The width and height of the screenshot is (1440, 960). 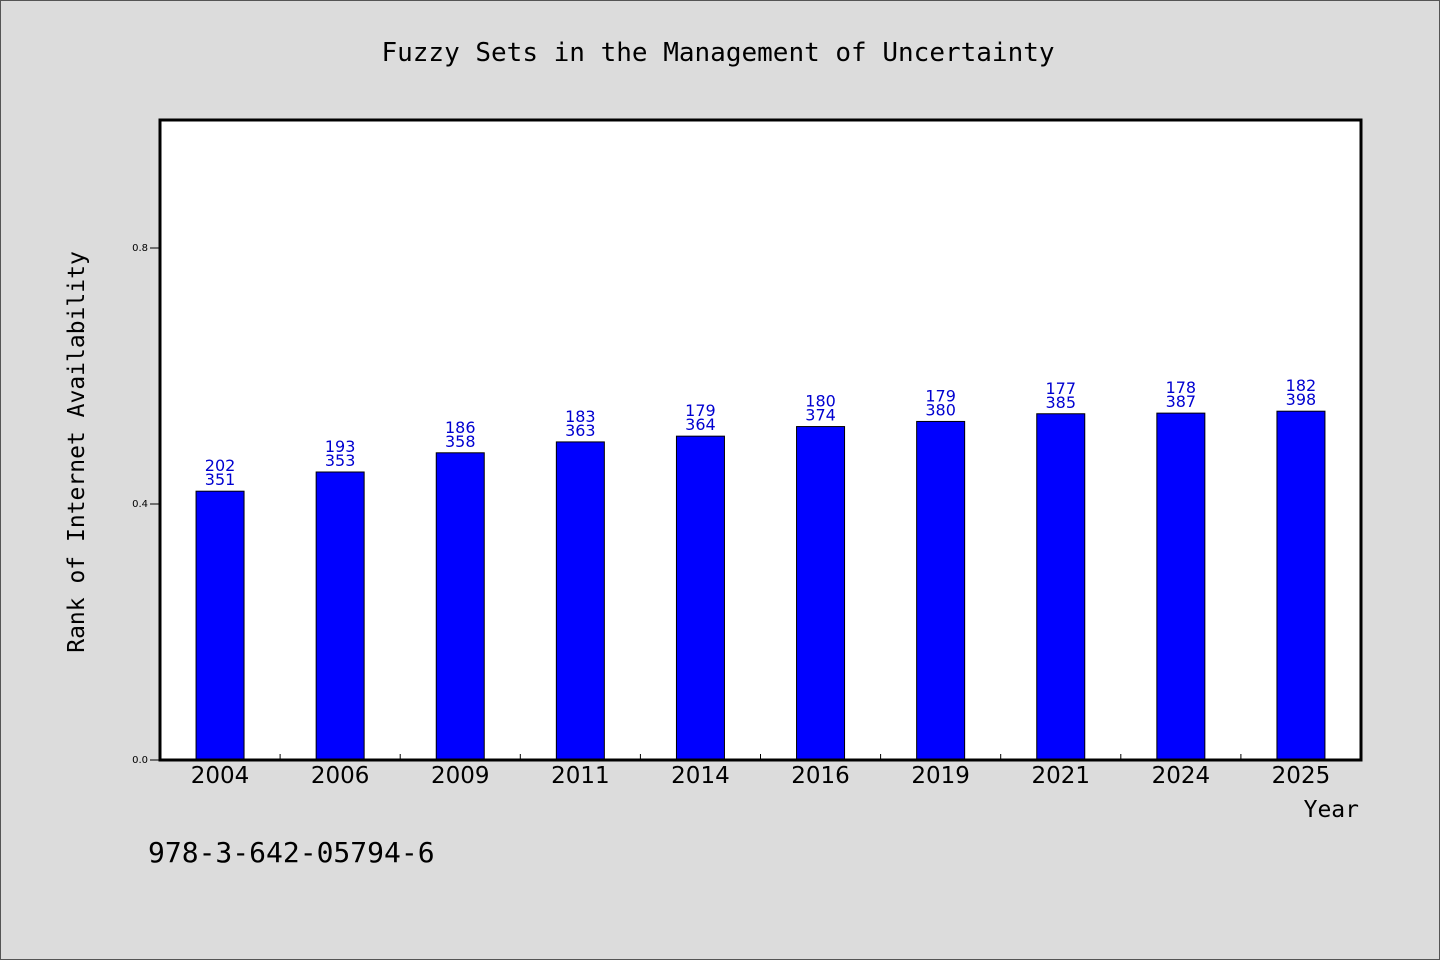 What do you see at coordinates (700, 424) in the screenshot?
I see `bar-label-bottom-2014: 364` at bounding box center [700, 424].